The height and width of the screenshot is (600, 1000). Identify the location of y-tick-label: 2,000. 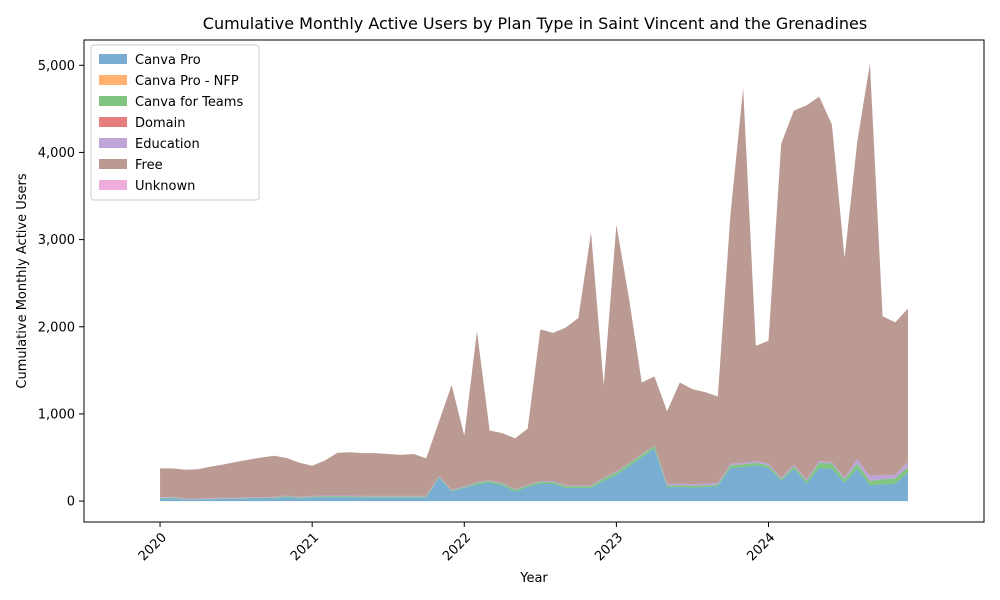
(56, 327).